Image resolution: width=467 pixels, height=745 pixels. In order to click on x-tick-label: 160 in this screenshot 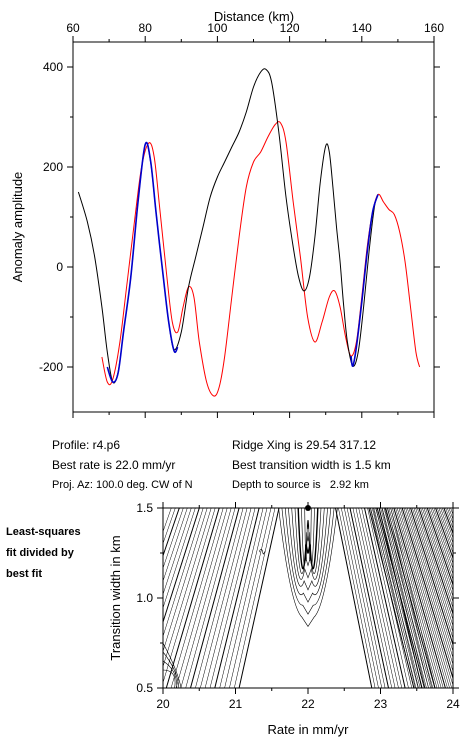, I will do `click(434, 28)`.